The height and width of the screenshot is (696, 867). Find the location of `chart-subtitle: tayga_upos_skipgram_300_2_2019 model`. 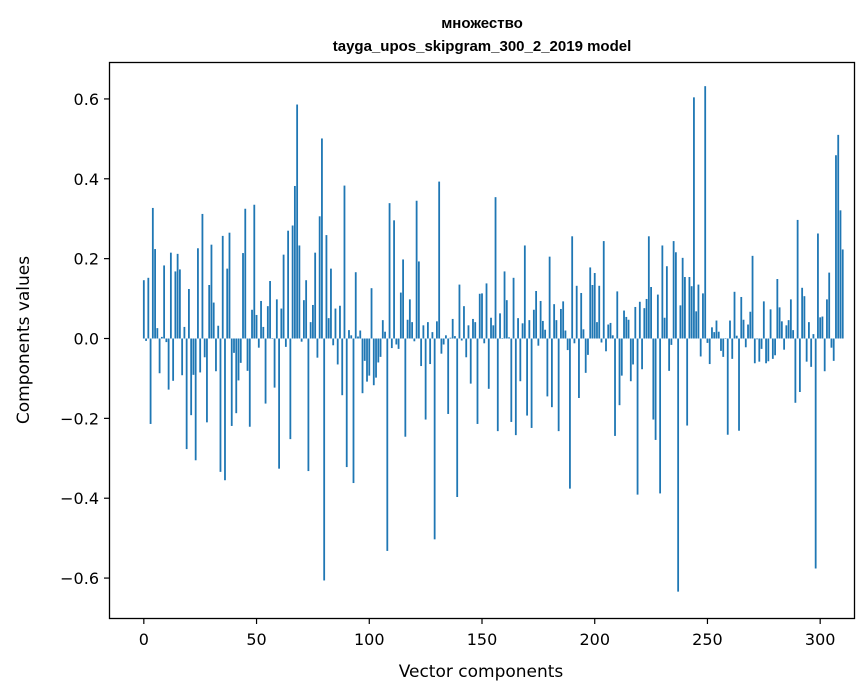

chart-subtitle: tayga_upos_skipgram_300_2_2019 model is located at coordinates (482, 46).